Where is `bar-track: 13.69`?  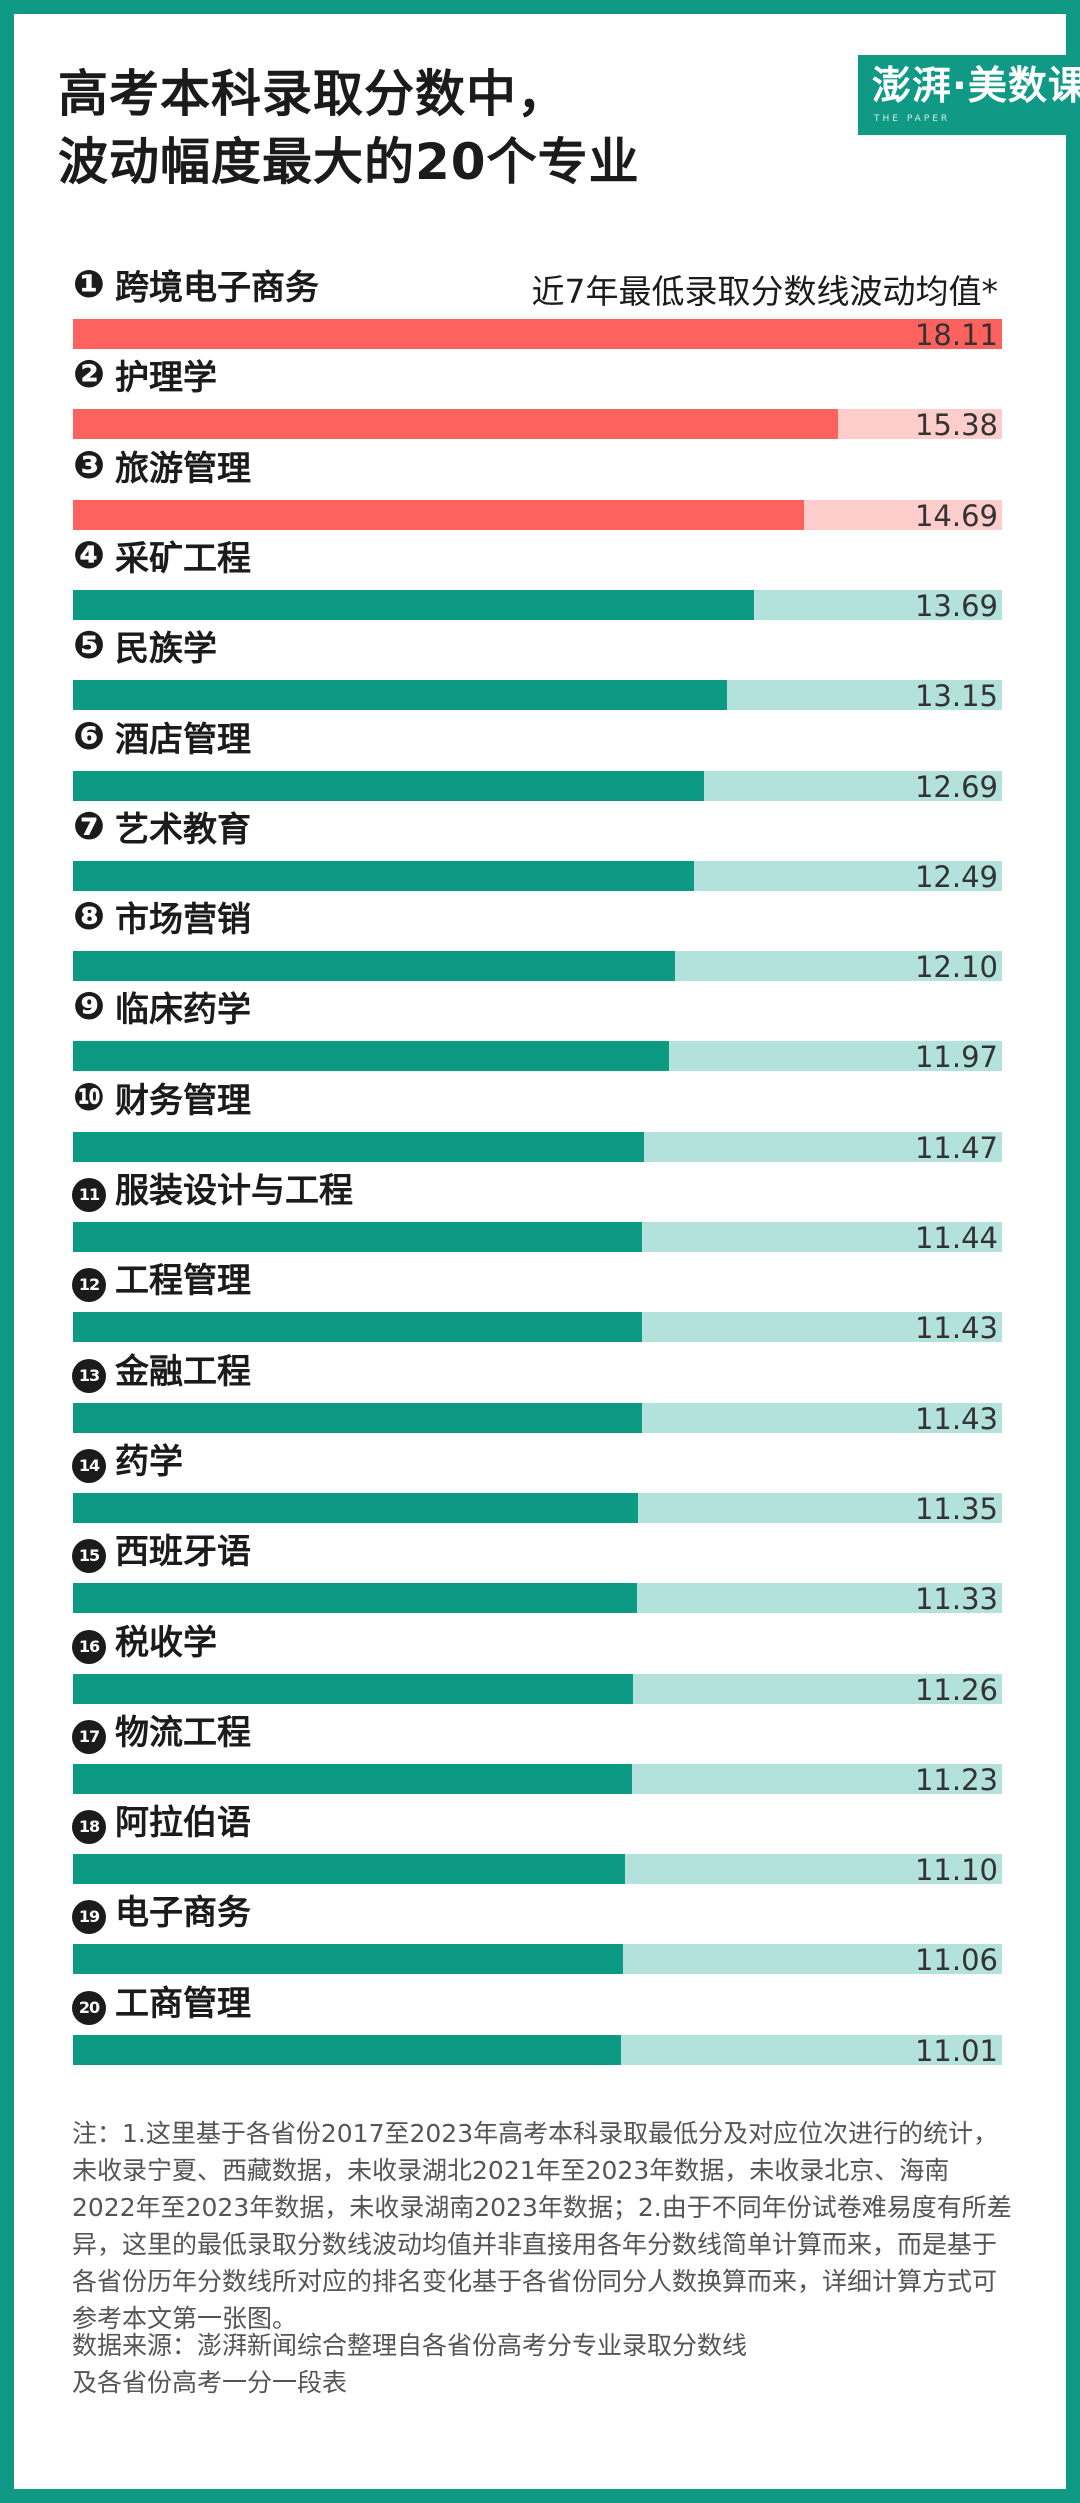 bar-track: 13.69 is located at coordinates (537, 605).